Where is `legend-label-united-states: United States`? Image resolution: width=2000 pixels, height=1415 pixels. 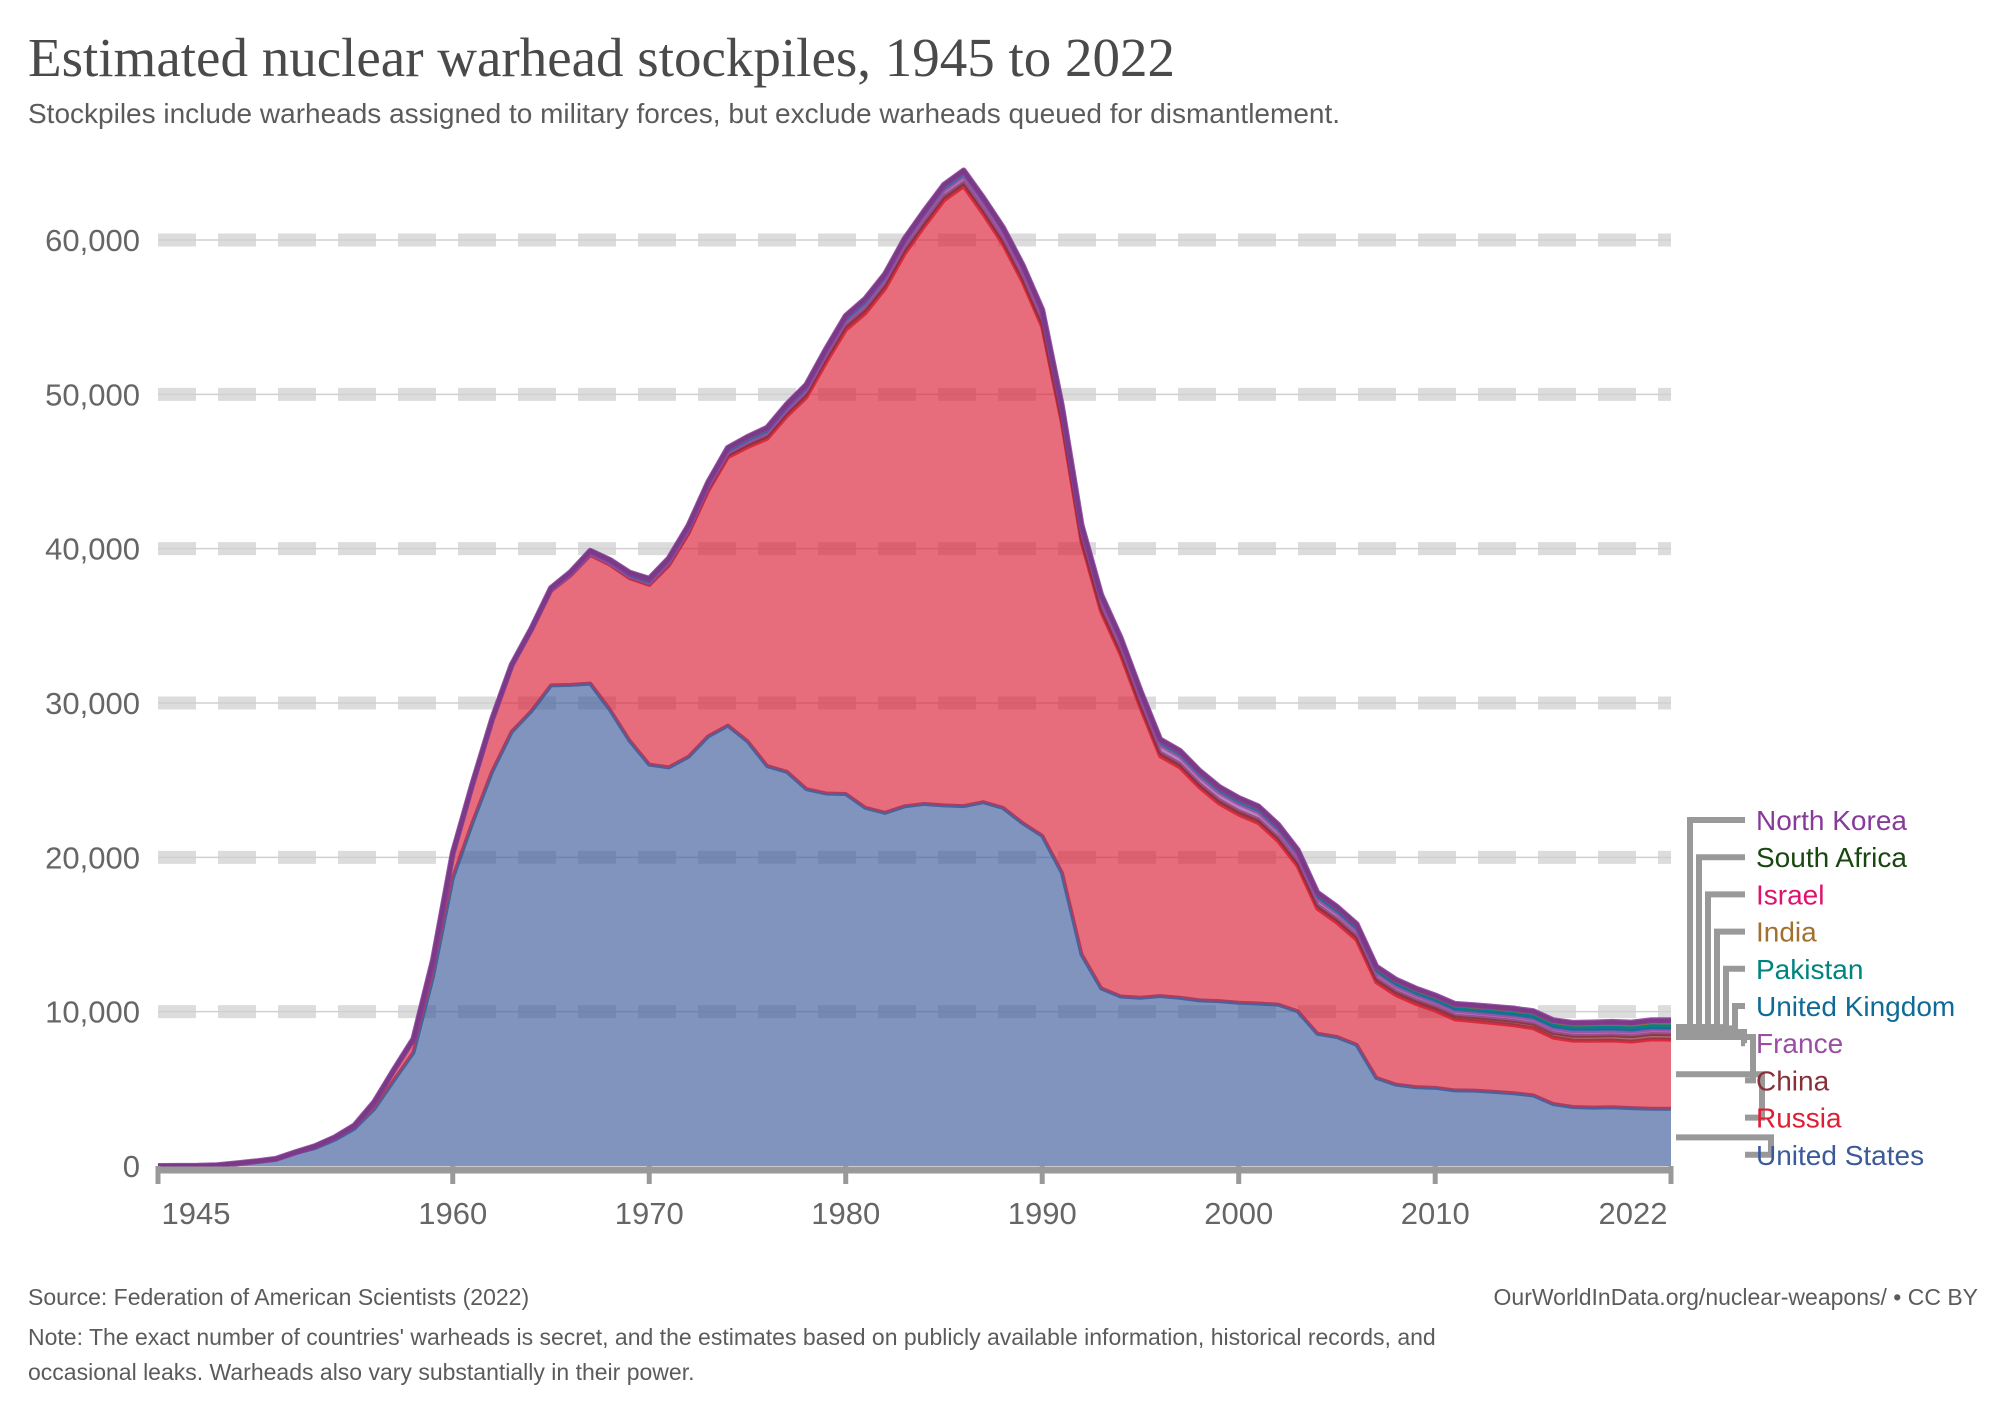 legend-label-united-states: United States is located at coordinates (1840, 1155).